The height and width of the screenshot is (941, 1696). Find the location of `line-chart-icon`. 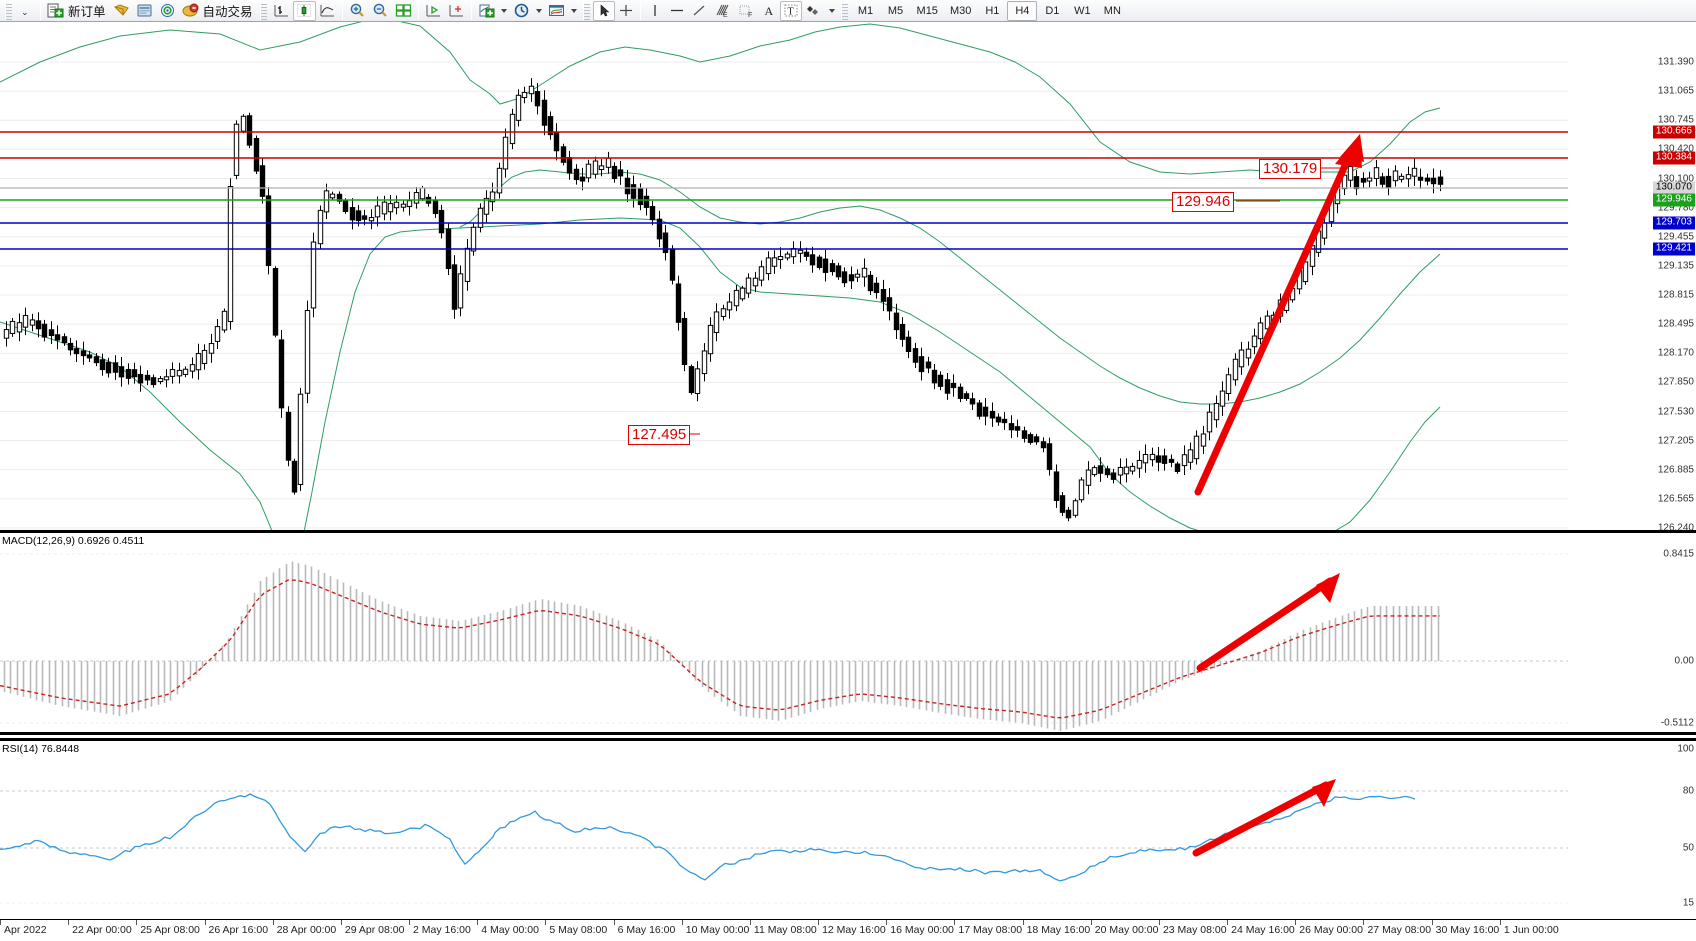

line-chart-icon is located at coordinates (327, 11).